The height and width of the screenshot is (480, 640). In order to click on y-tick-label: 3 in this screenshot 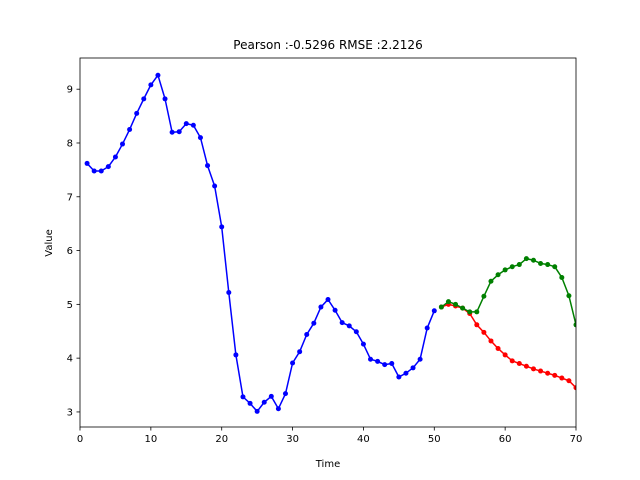, I will do `click(70, 412)`.